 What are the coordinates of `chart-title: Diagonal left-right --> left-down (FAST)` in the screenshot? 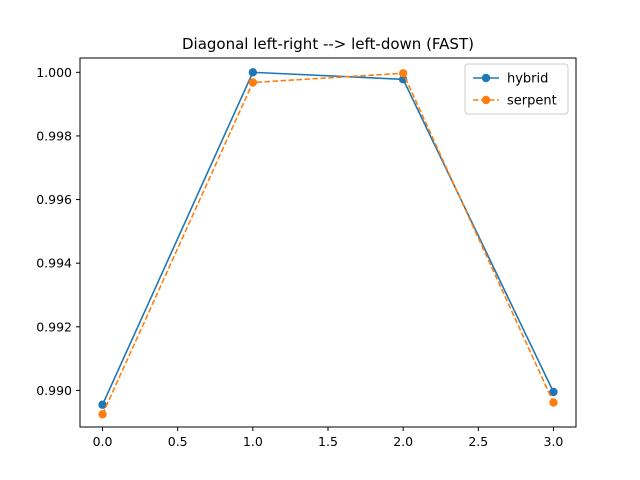 It's located at (328, 44).